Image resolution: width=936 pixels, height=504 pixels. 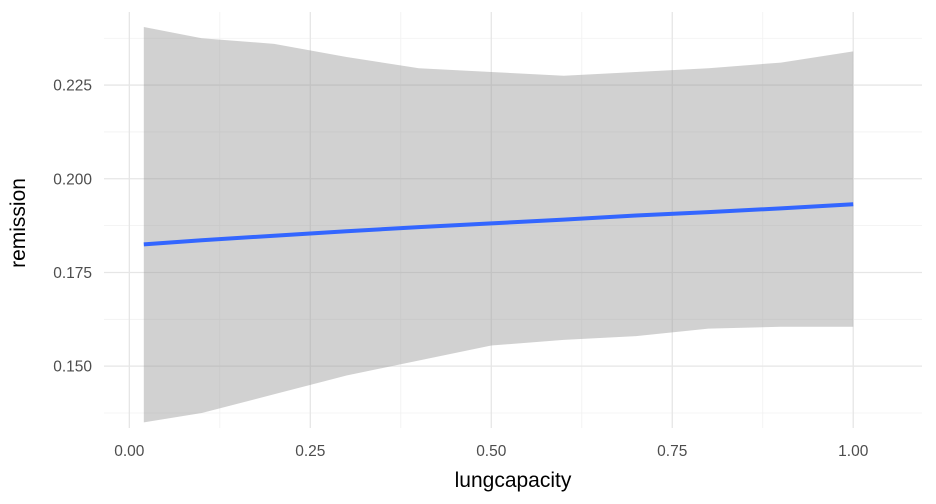 What do you see at coordinates (853, 451) in the screenshot?
I see `x-tick-label: 1.00` at bounding box center [853, 451].